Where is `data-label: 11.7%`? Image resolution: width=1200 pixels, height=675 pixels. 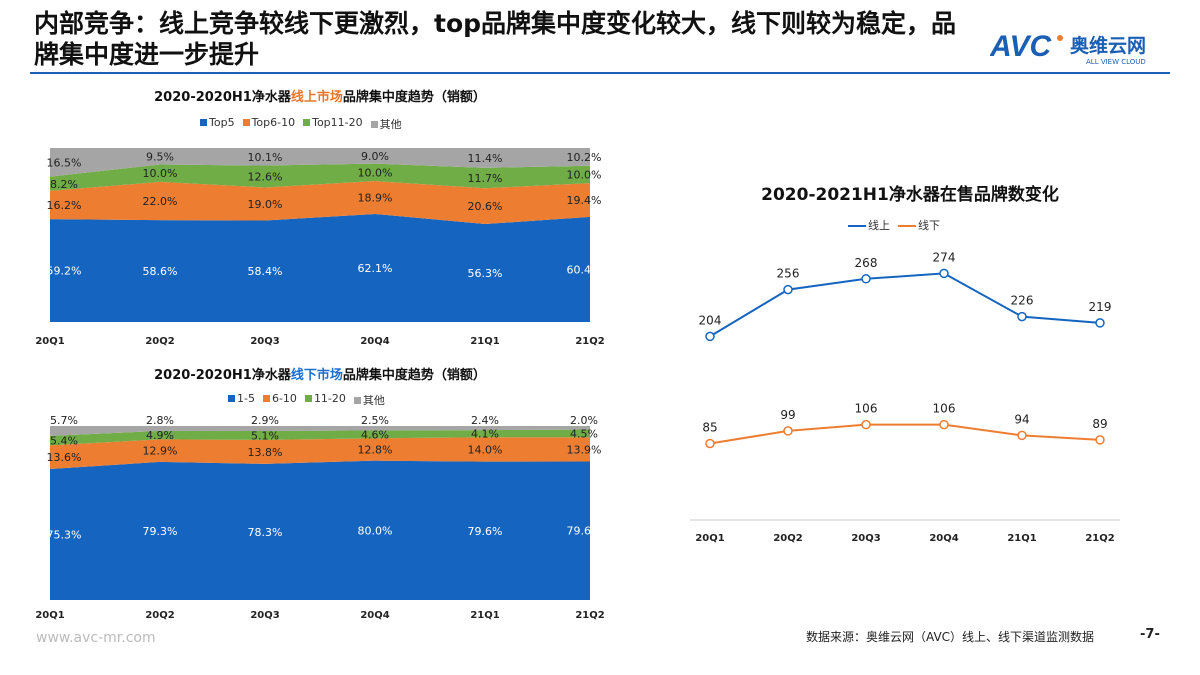 data-label: 11.7% is located at coordinates (485, 178).